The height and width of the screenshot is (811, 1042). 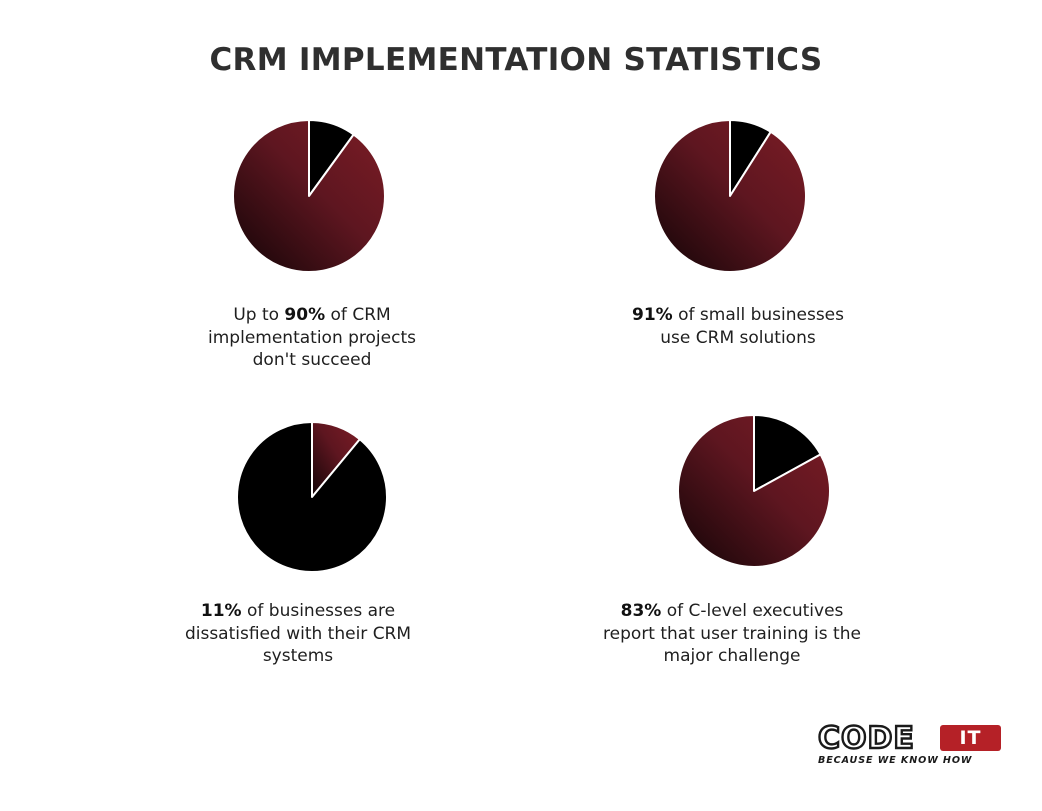 What do you see at coordinates (305, 315) in the screenshot?
I see `caption-percentage: 90%` at bounding box center [305, 315].